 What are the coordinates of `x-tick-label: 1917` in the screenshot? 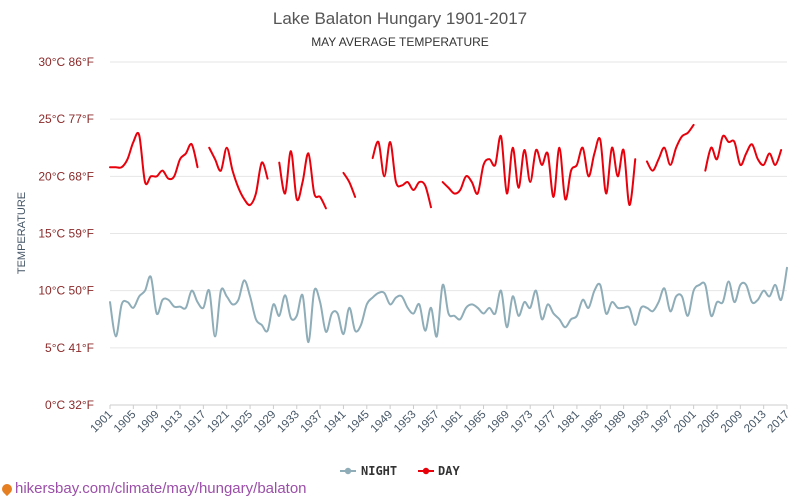 It's located at (195, 422).